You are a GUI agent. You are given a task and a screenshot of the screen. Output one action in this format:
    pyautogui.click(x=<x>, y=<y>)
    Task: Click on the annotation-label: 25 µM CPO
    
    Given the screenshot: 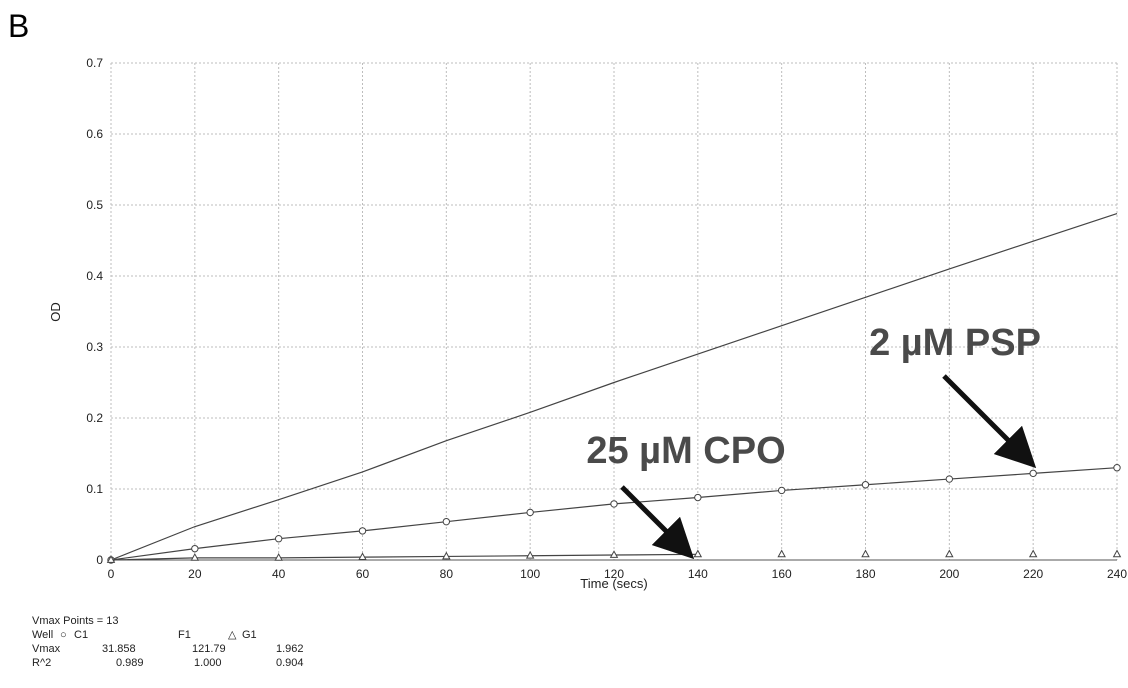 What is the action you would take?
    pyautogui.click(x=685, y=451)
    